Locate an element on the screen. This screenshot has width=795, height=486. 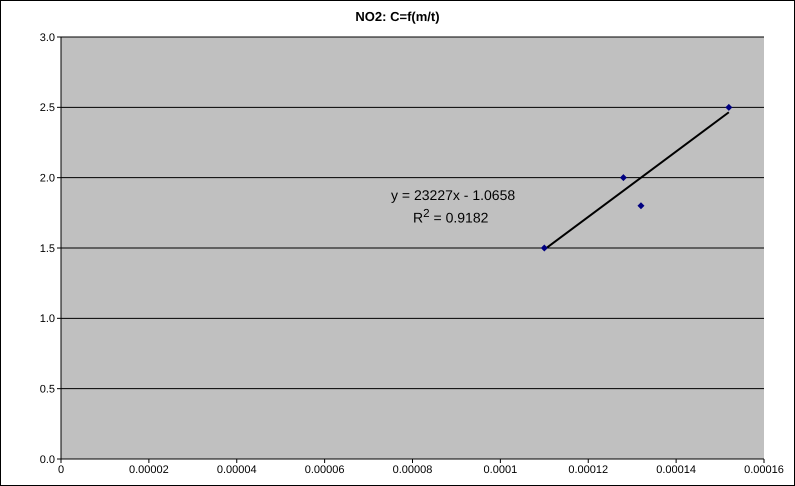
chart-title: NO2: C=f(m/t) is located at coordinates (397, 16).